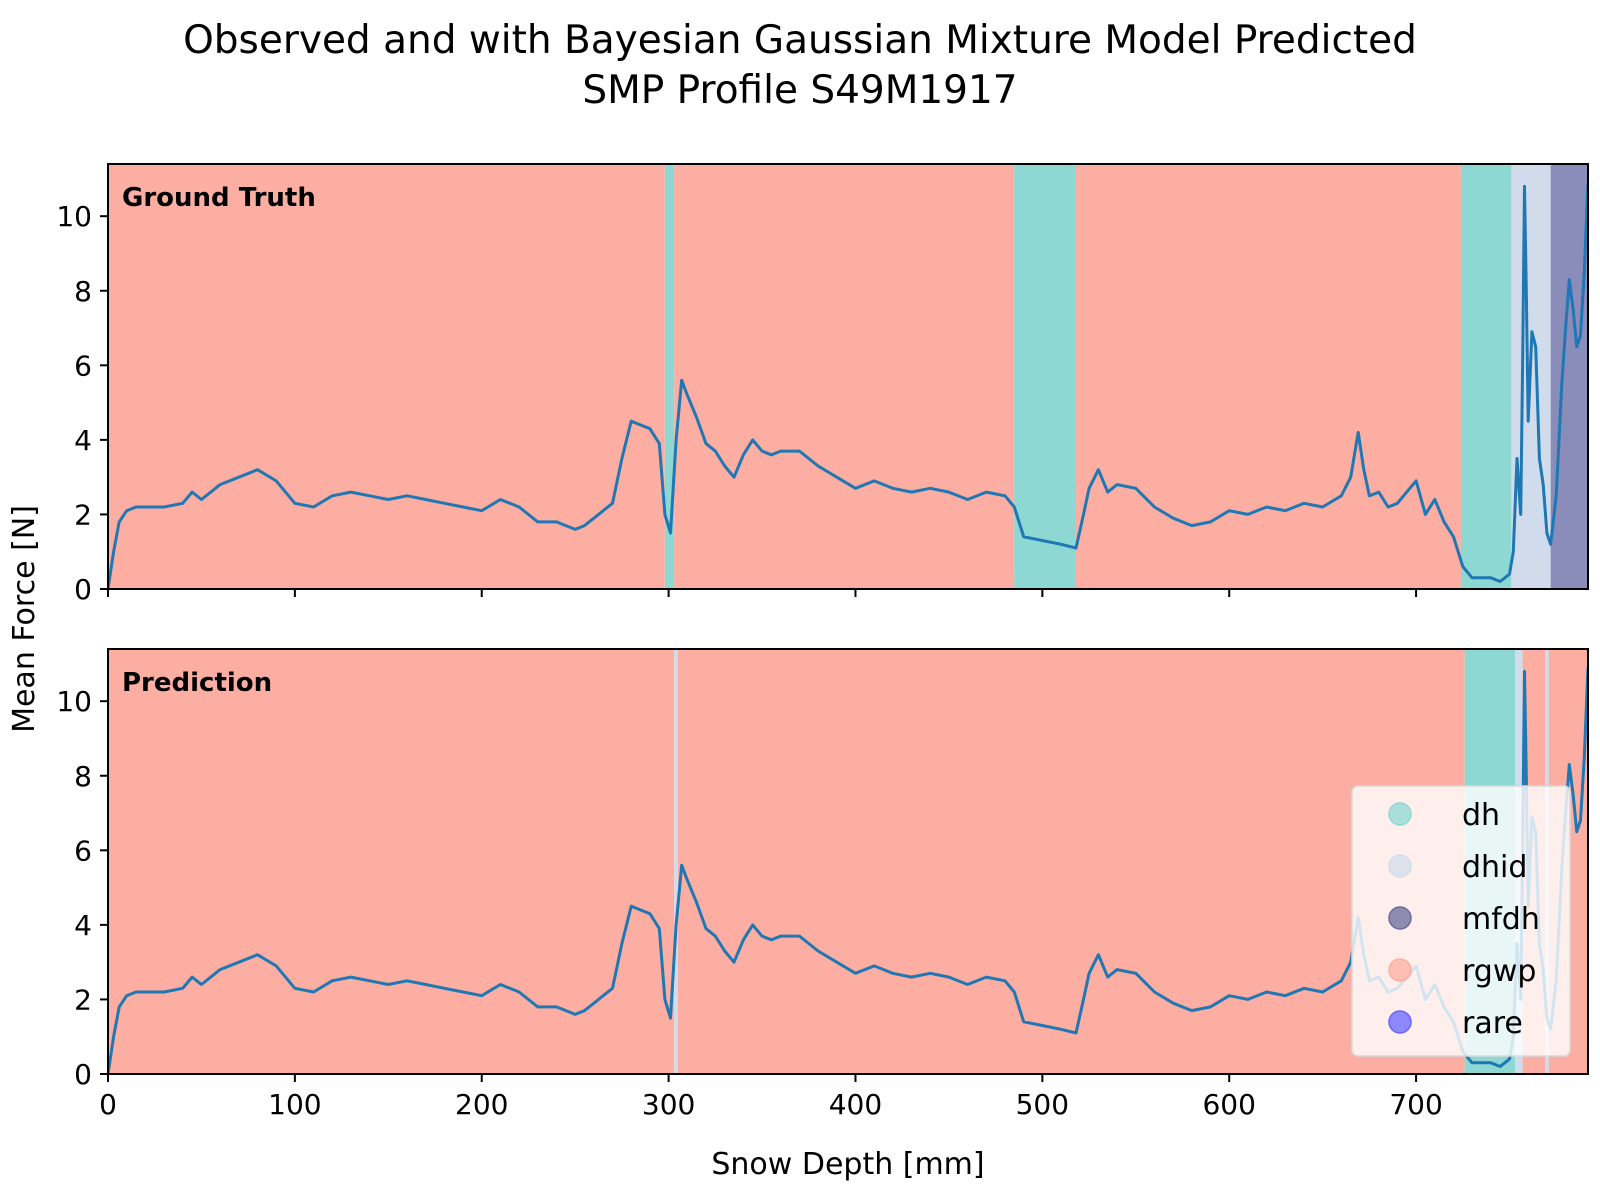 Image resolution: width=1600 pixels, height=1200 pixels. What do you see at coordinates (1400, 918) in the screenshot?
I see `legend-marker-mfdh` at bounding box center [1400, 918].